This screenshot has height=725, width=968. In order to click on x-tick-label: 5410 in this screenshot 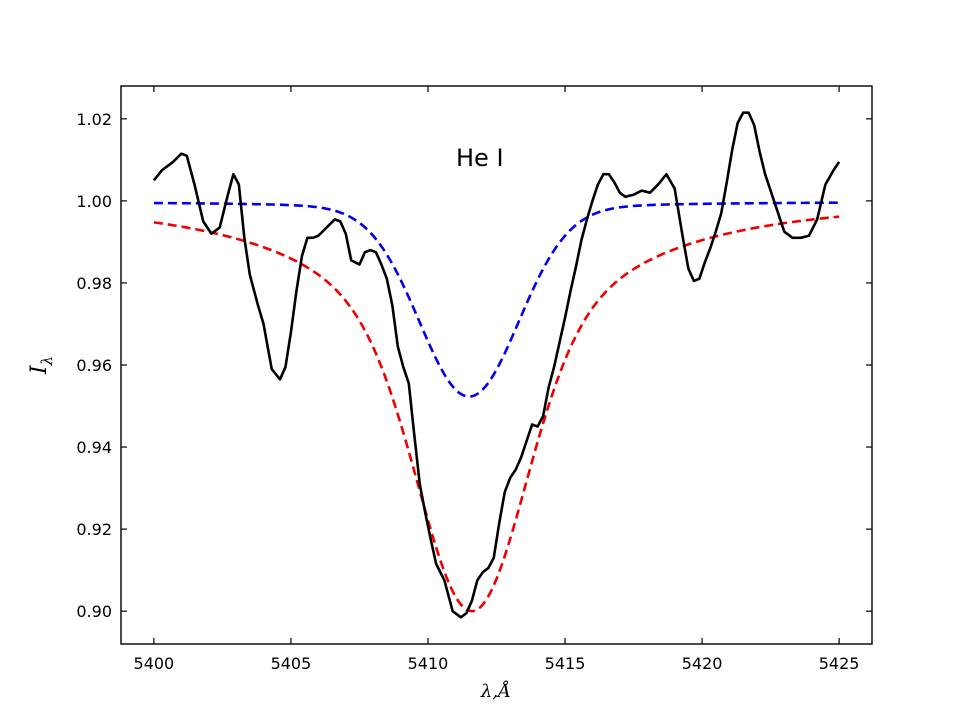, I will do `click(428, 663)`.